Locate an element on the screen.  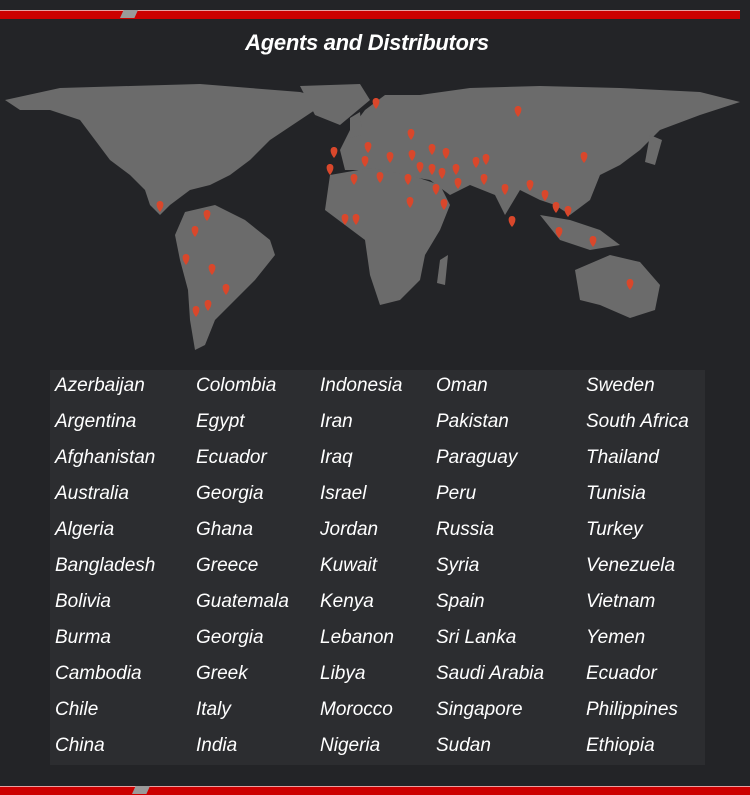
country-item: Guatemala is located at coordinates (242, 601).